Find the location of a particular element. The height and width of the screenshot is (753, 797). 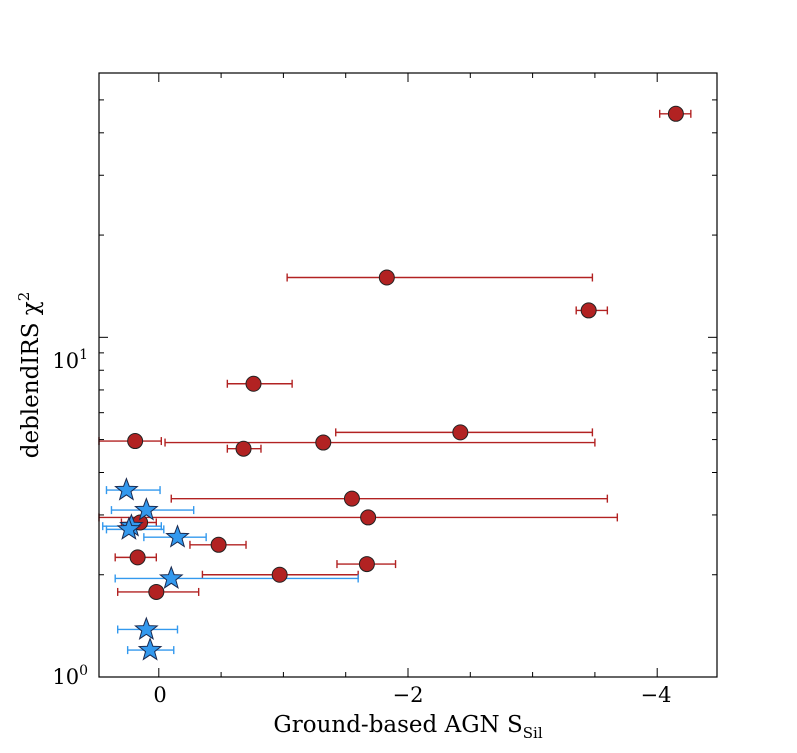

x-tick-label-neg4: −4 is located at coordinates (656, 695).